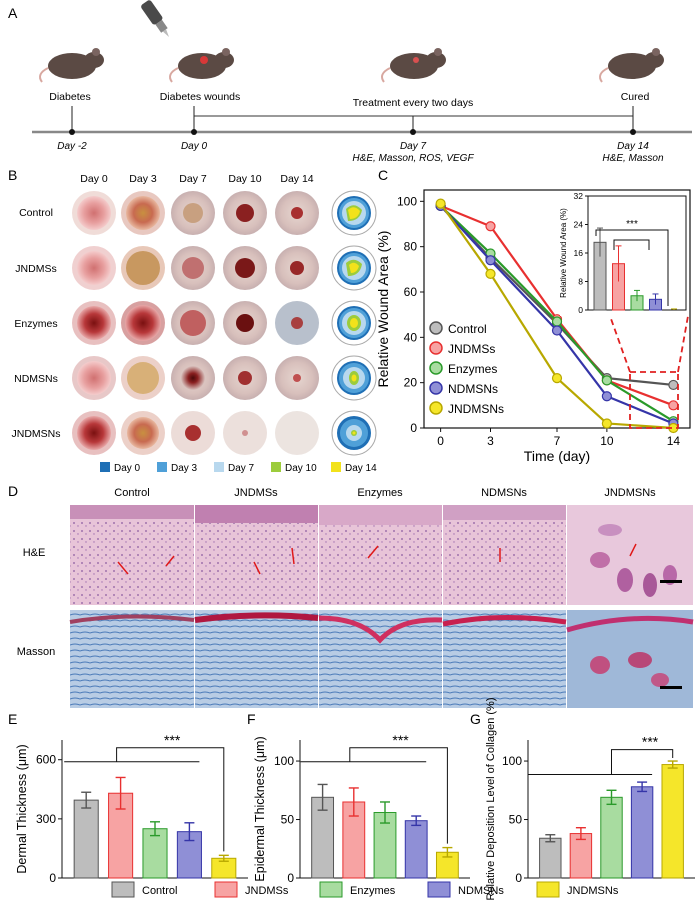 The width and height of the screenshot is (700, 907). What do you see at coordinates (411, 247) in the screenshot?
I see `y-tick-label: 80` at bounding box center [411, 247].